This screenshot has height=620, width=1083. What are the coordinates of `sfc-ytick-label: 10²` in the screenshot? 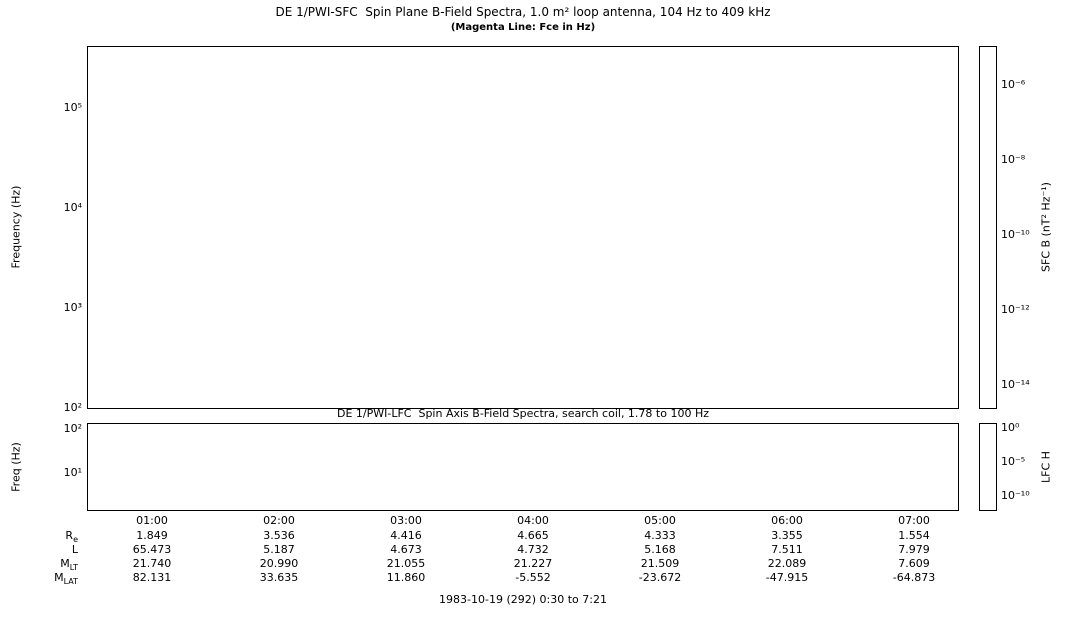 It's located at (72, 407).